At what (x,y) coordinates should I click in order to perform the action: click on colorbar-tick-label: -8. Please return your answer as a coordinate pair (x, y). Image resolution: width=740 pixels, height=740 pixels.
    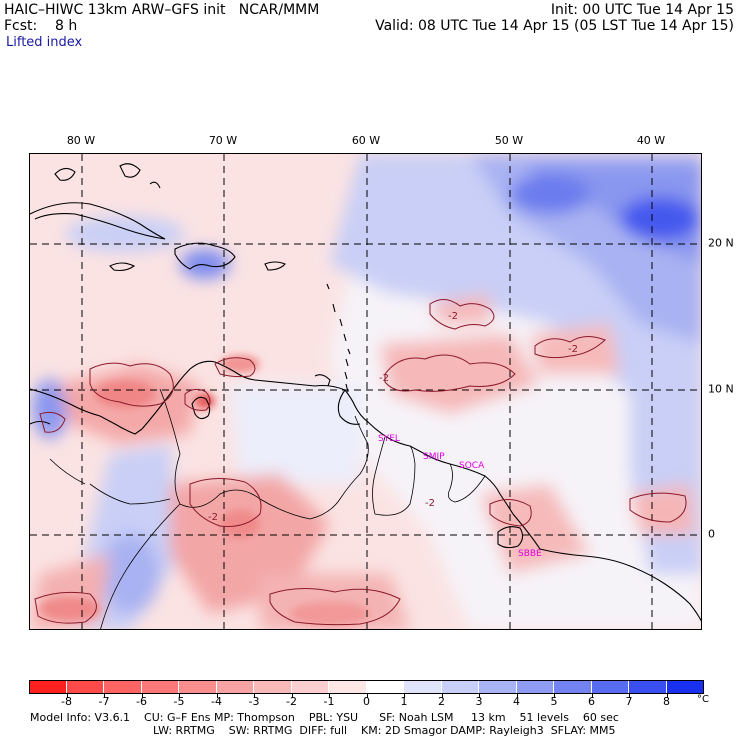
    Looking at the image, I should click on (66, 701).